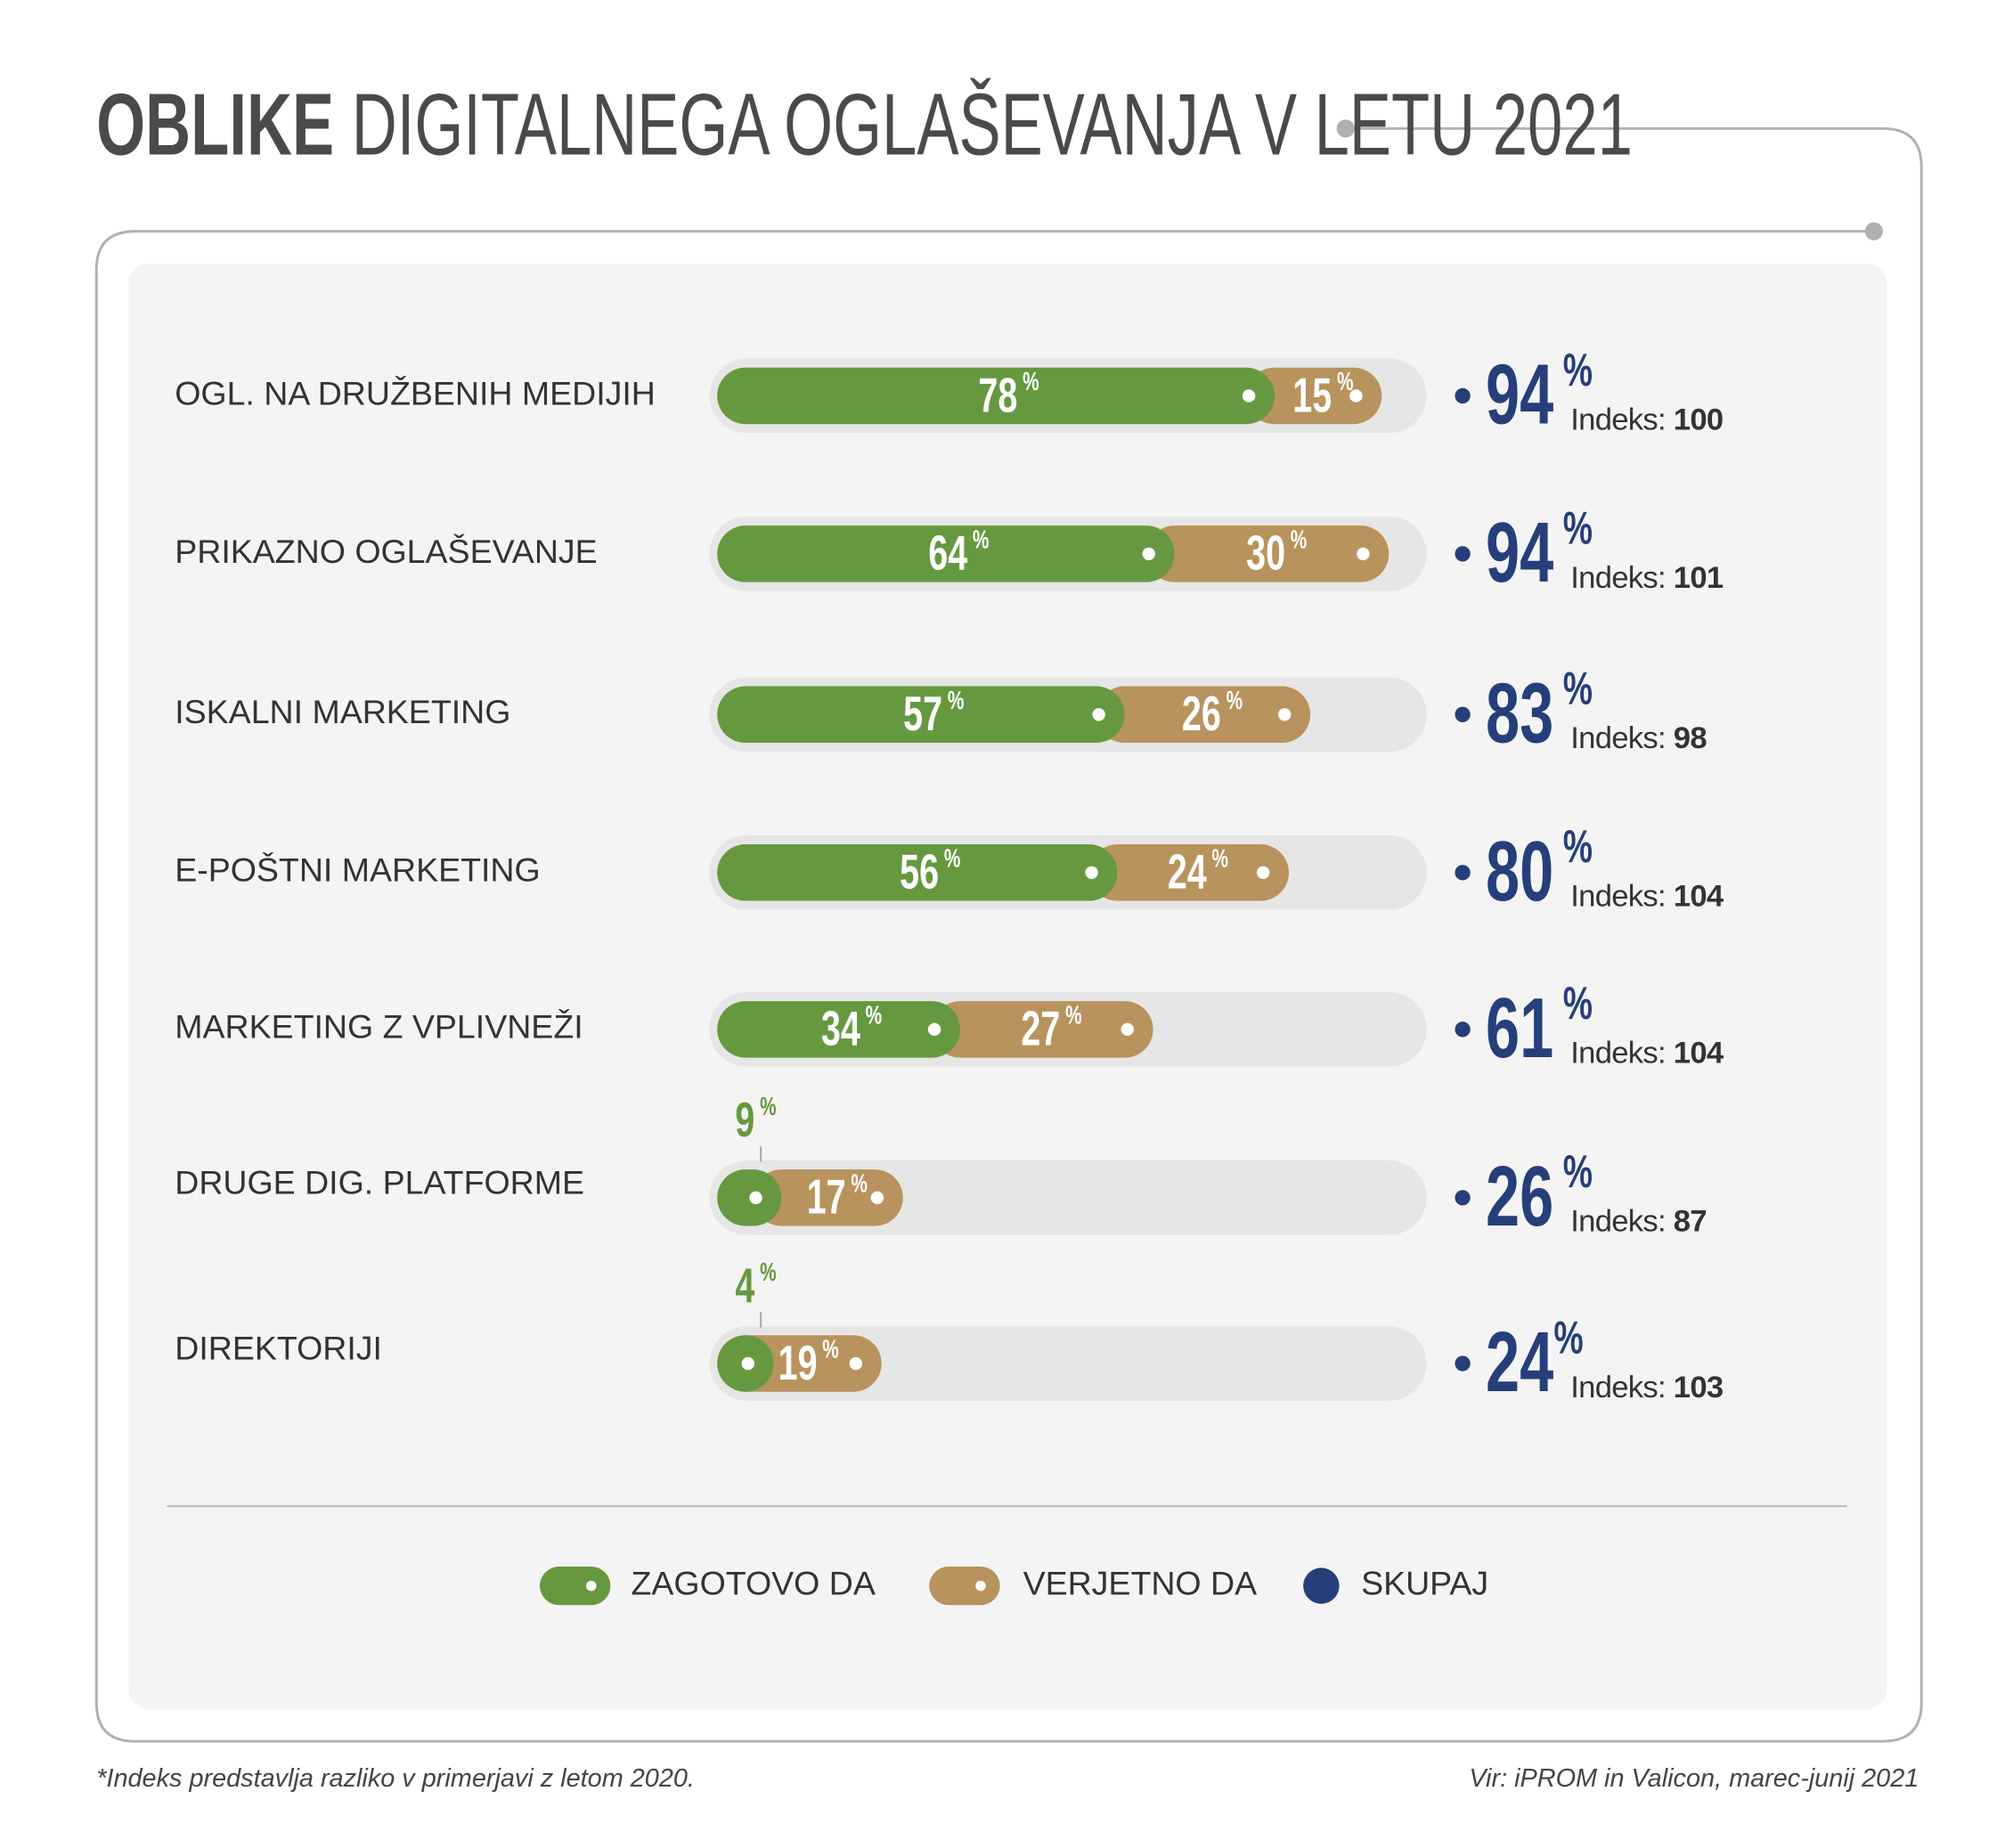 The width and height of the screenshot is (2005, 1848). What do you see at coordinates (415, 392) in the screenshot?
I see `category-label: OGL. NA DRUŽBENIH MEDIJIH` at bounding box center [415, 392].